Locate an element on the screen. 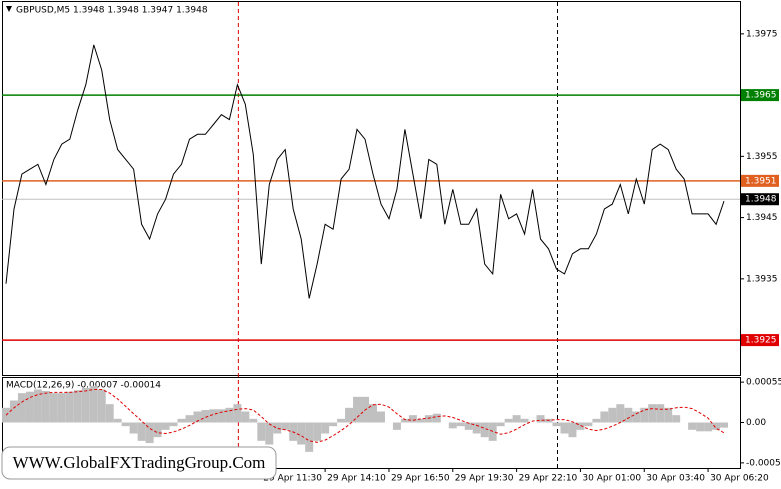  symbol-icon is located at coordinates (9, 9).